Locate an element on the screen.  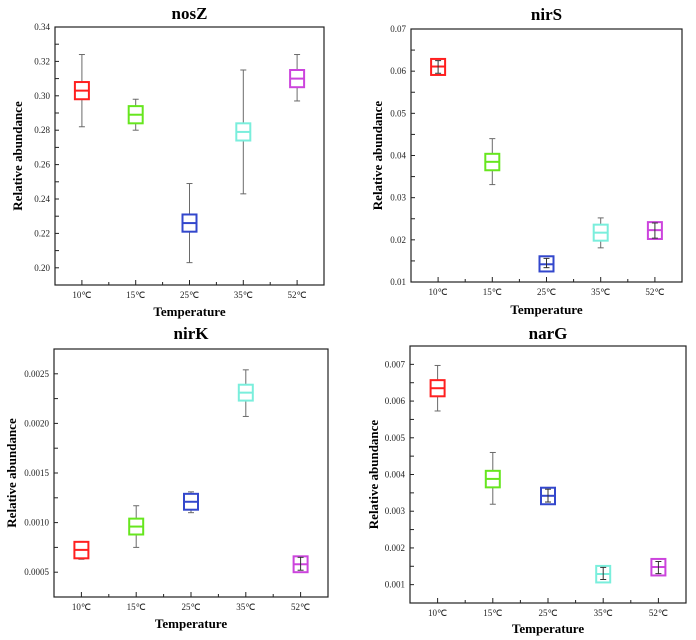
chart-title: nosZ is located at coordinates (190, 13).